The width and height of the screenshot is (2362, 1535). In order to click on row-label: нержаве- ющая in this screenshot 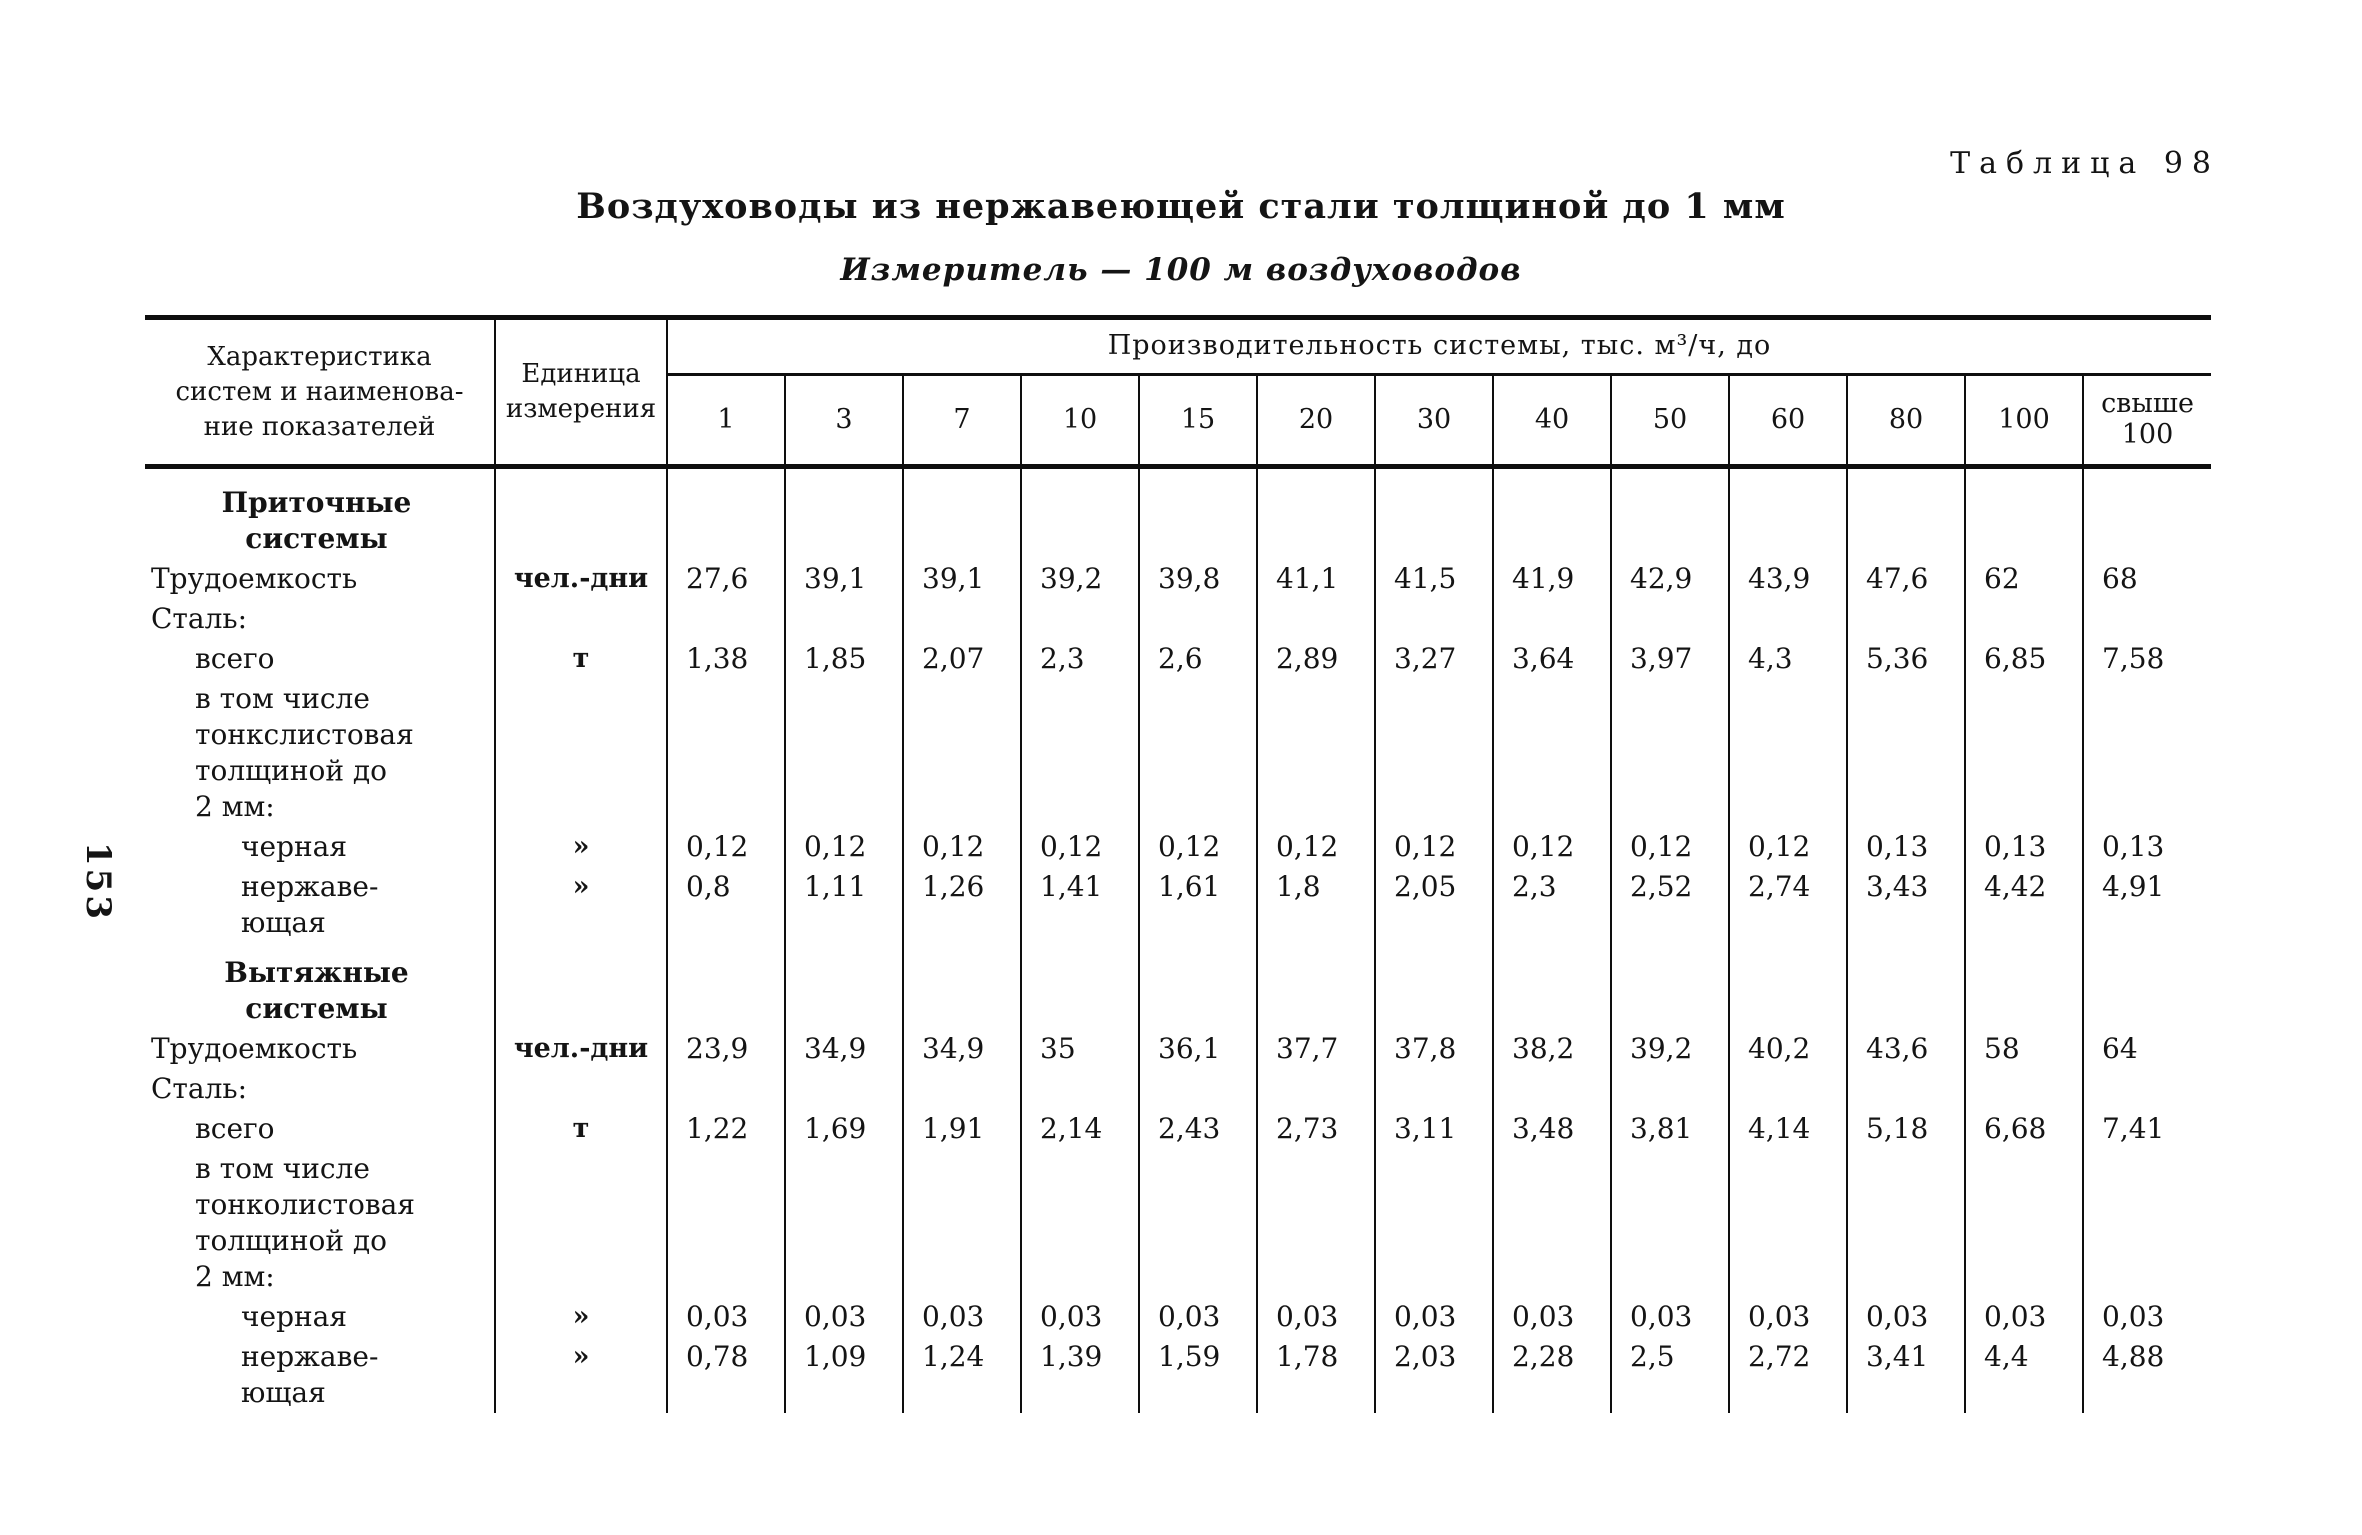, I will do `click(310, 1374)`.